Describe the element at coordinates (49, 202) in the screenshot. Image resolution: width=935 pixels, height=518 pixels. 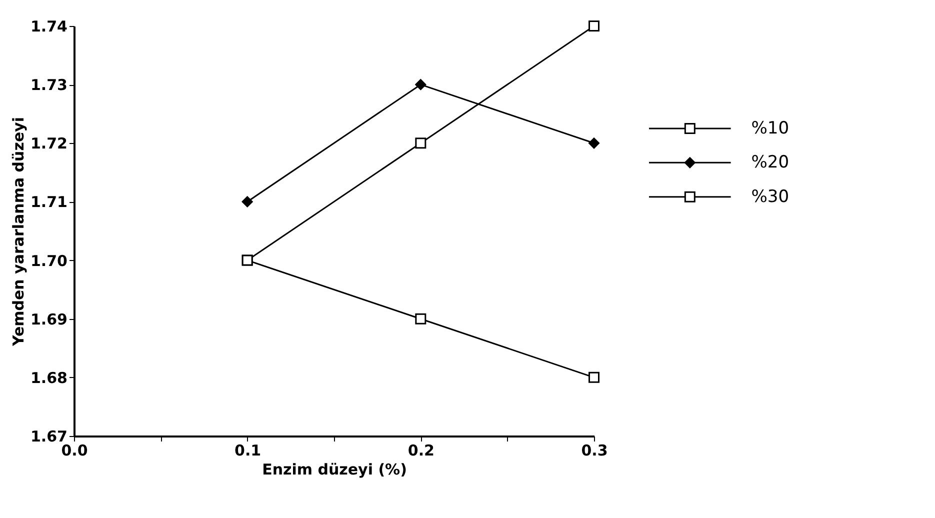
I see `y-tick-label: 1.71` at that location.